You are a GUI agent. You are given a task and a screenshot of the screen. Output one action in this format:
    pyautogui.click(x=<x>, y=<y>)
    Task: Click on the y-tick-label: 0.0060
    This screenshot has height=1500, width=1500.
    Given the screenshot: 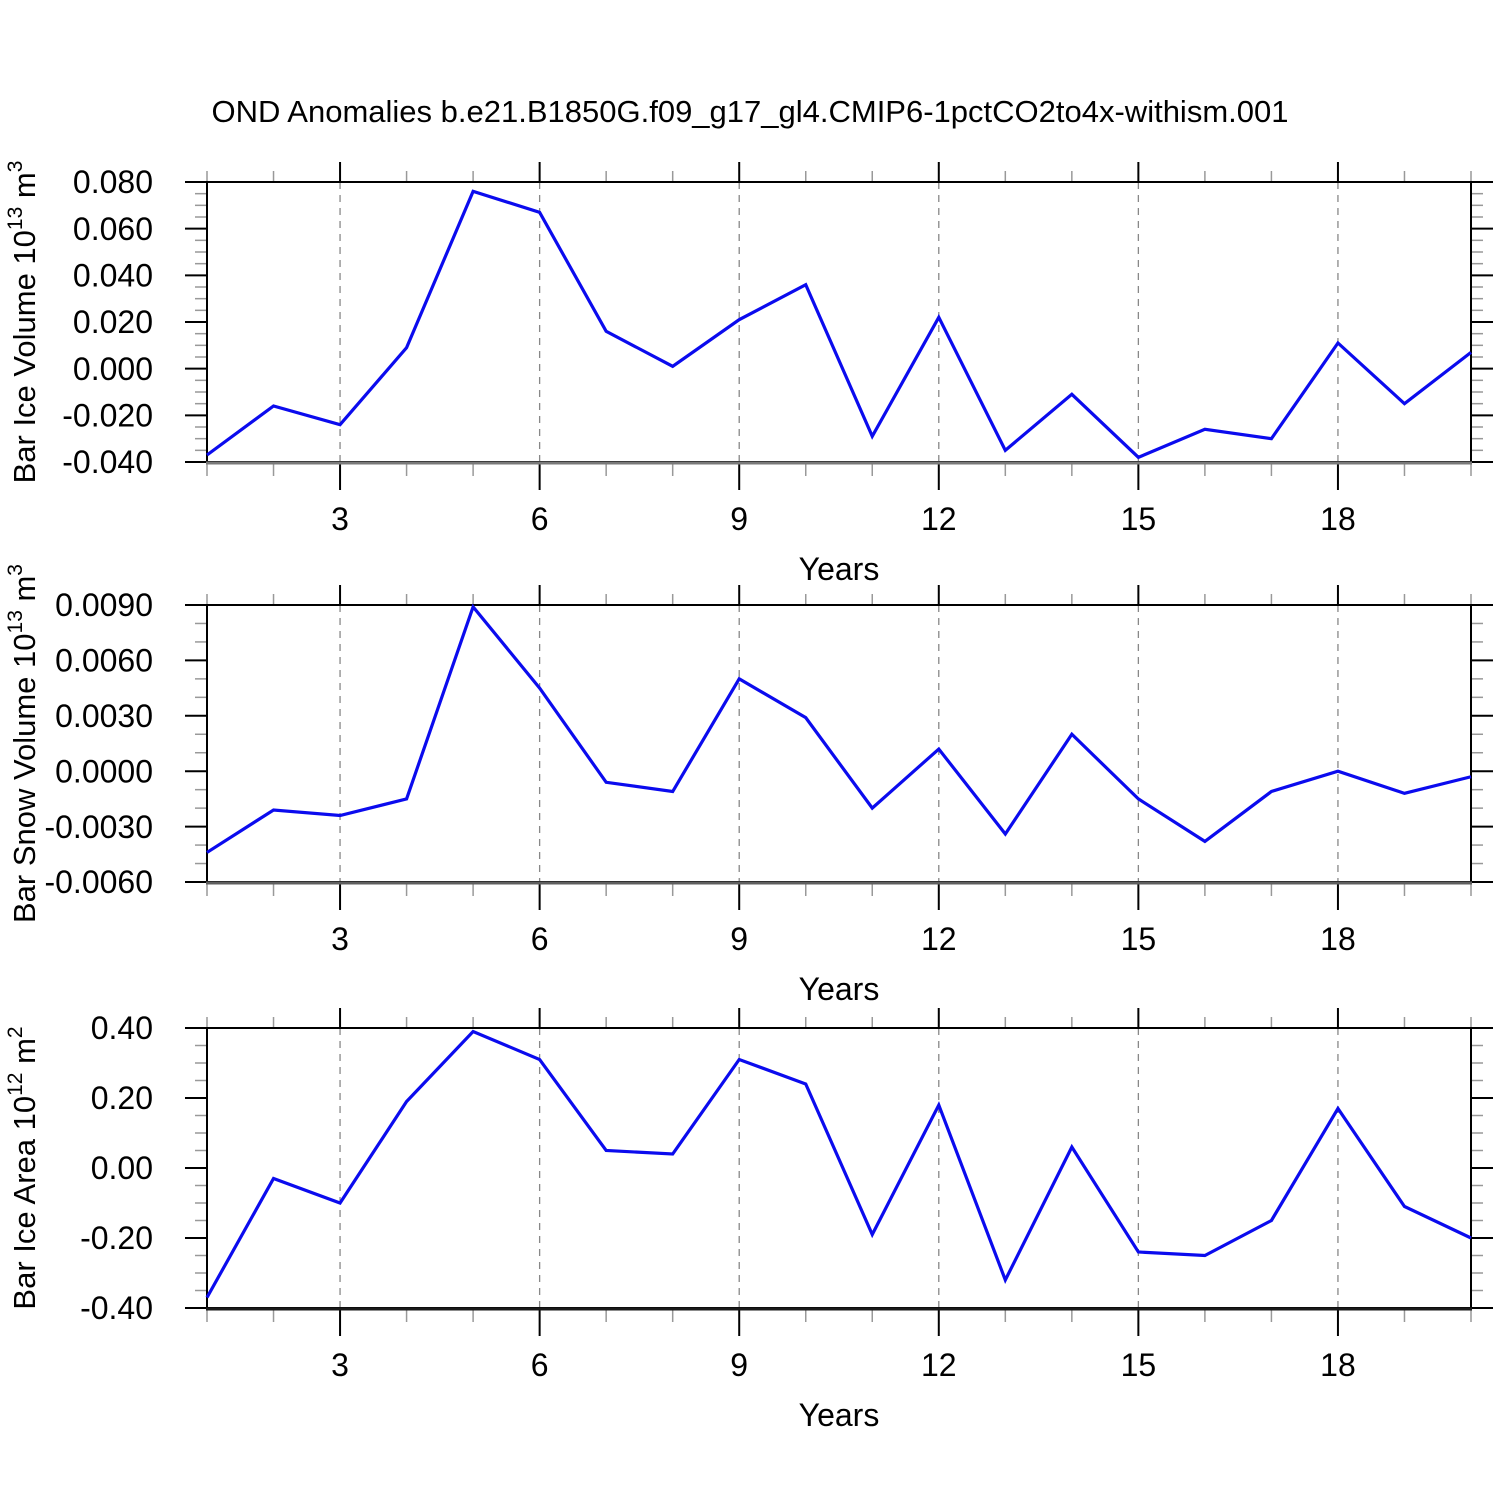 What is the action you would take?
    pyautogui.click(x=104, y=661)
    